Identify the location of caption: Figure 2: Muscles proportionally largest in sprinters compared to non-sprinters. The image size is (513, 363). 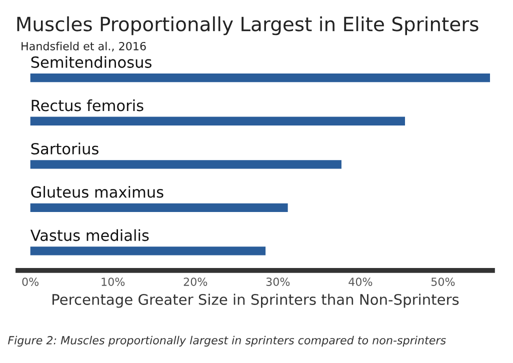
(227, 341).